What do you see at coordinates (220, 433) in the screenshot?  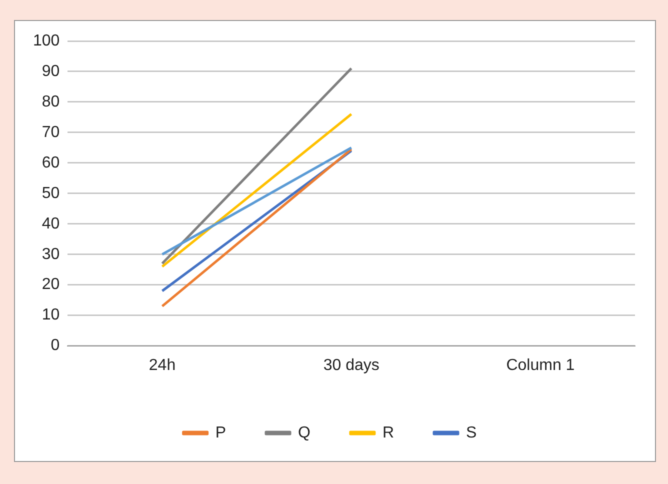 I see `legend-label: P` at bounding box center [220, 433].